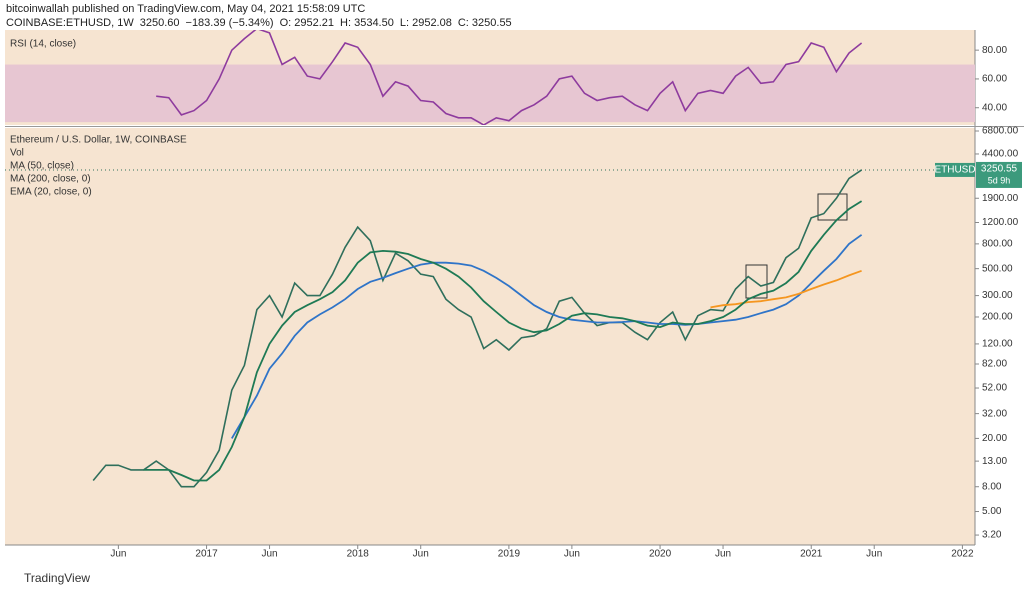 The height and width of the screenshot is (593, 1024). I want to click on change: −183.39 (−5.34%), so click(229, 23).